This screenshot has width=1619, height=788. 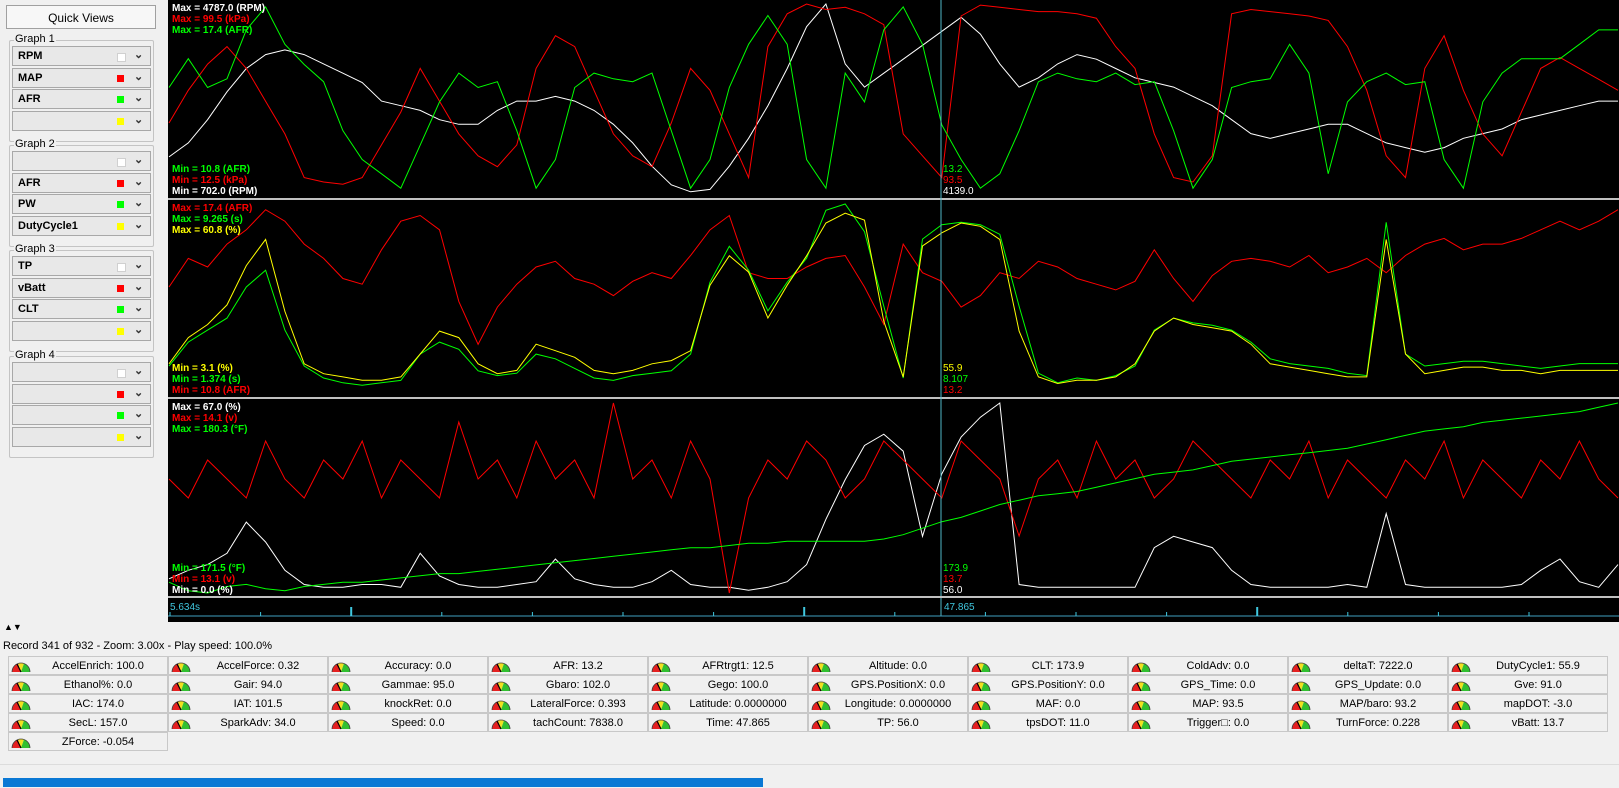 I want to click on gauge-cell: Time: 47.865, so click(x=728, y=722).